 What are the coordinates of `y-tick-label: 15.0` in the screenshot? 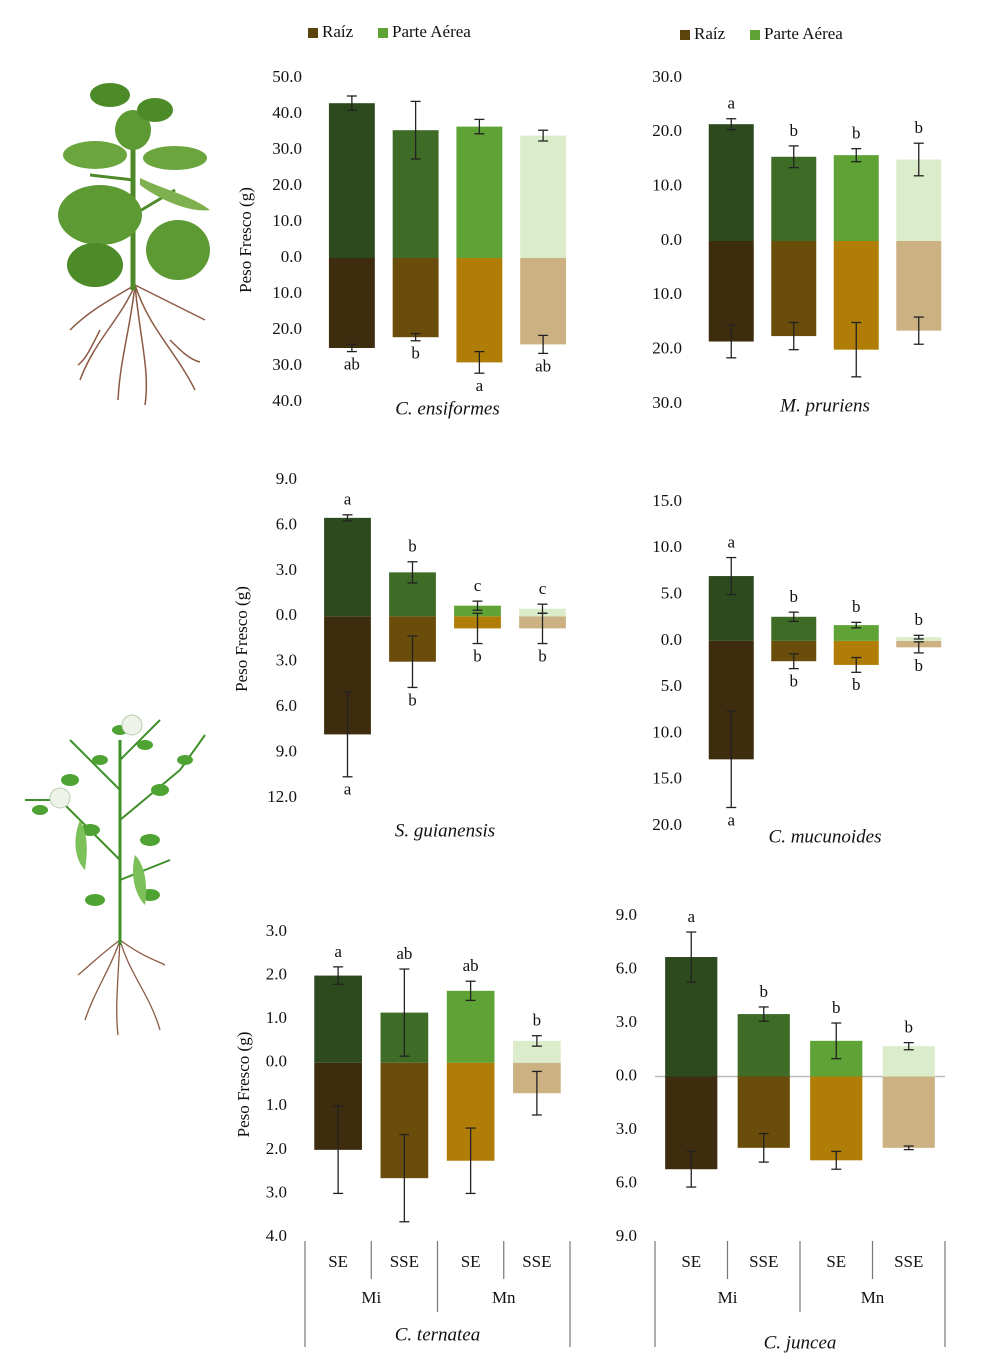 It's located at (667, 500).